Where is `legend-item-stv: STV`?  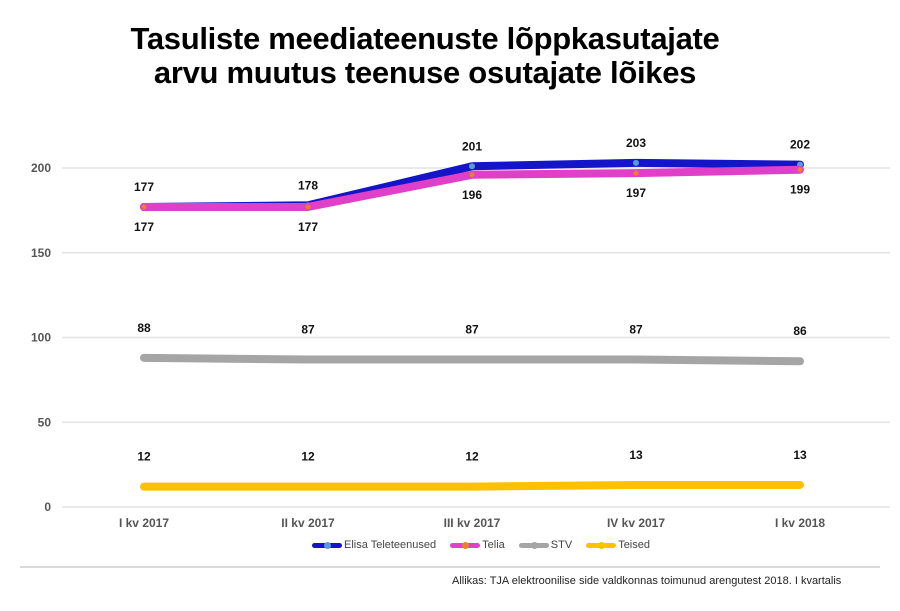 legend-item-stv: STV is located at coordinates (545, 545).